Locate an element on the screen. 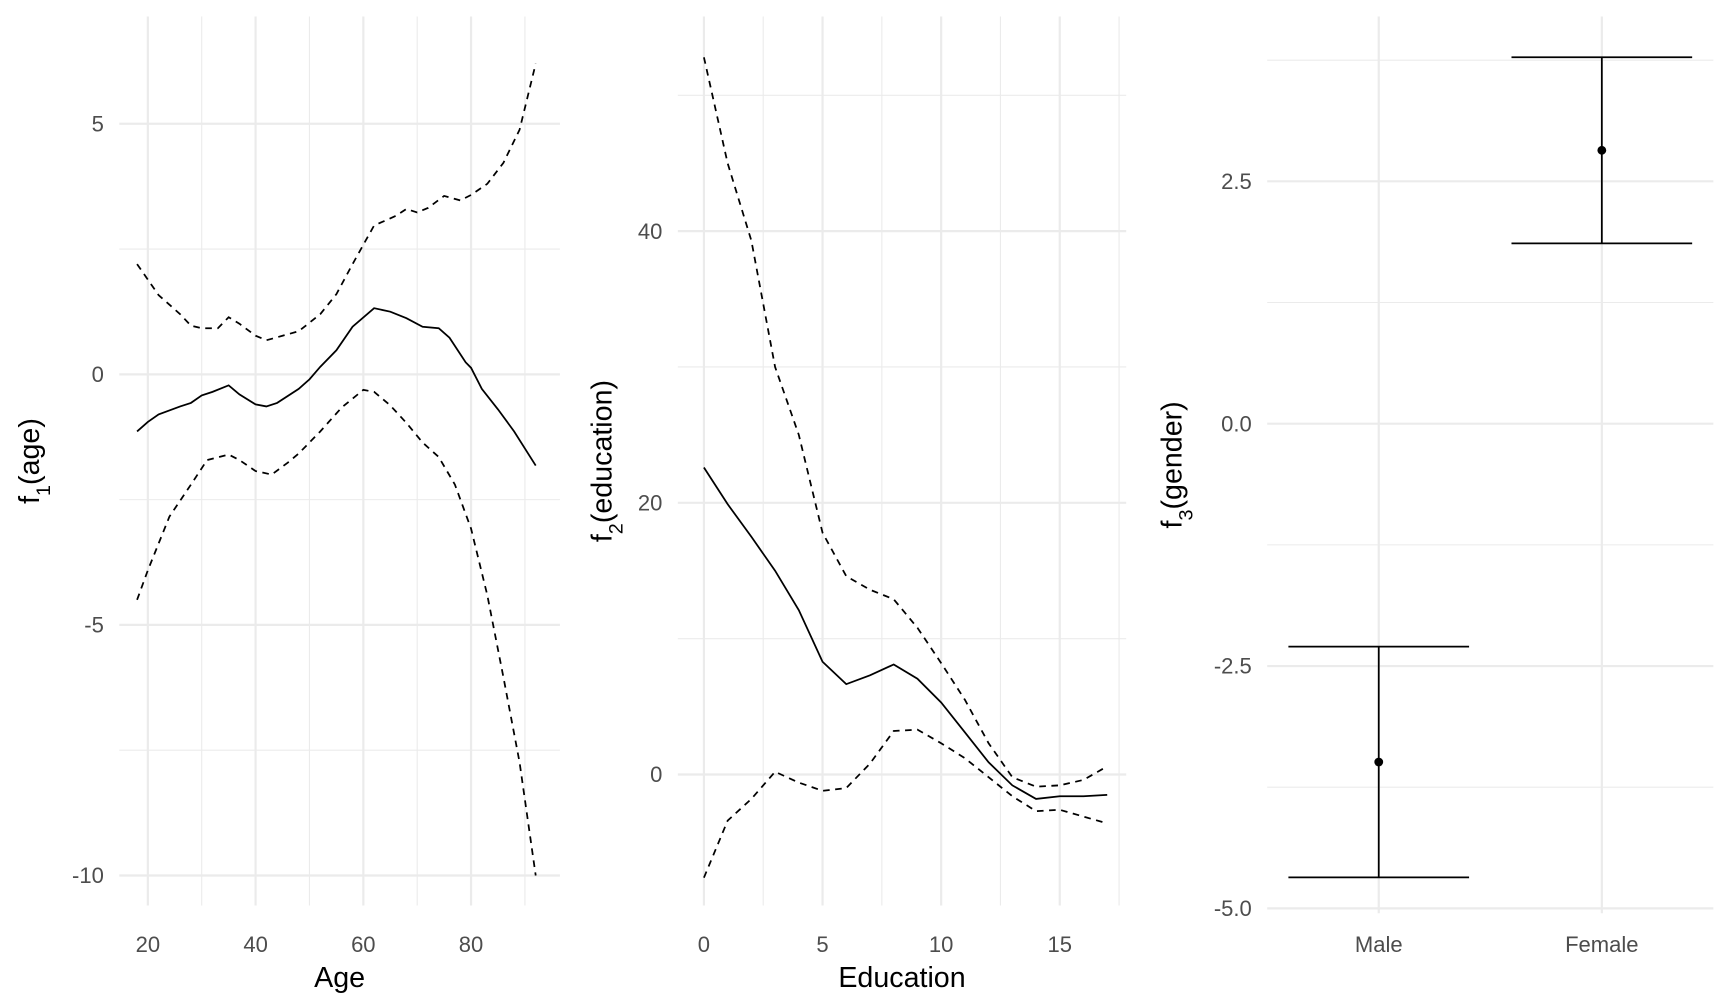  y-tick-label: 0.0 is located at coordinates (1236, 423).